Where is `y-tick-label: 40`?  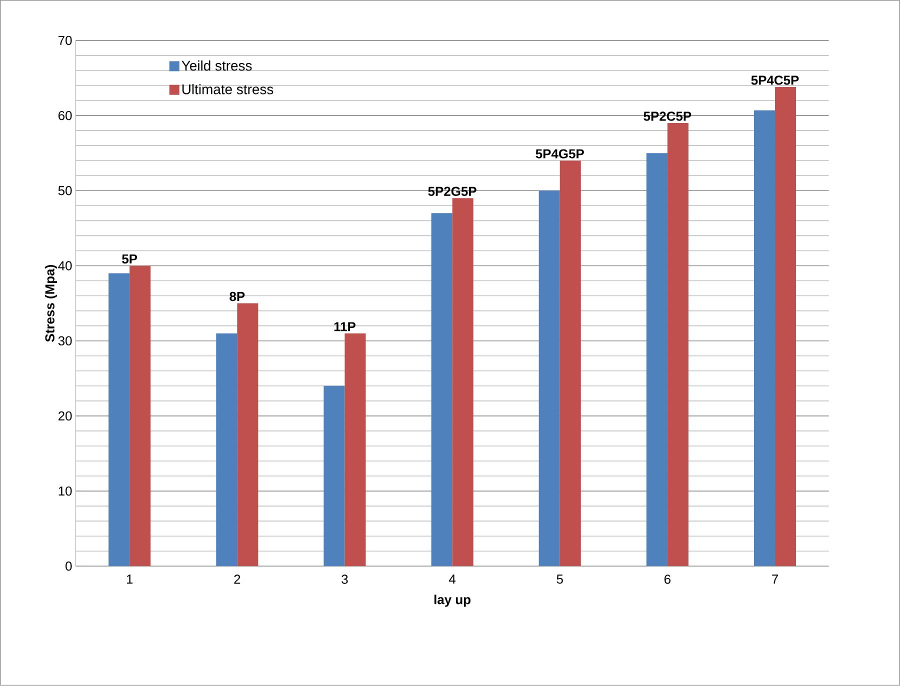 y-tick-label: 40 is located at coordinates (65, 265).